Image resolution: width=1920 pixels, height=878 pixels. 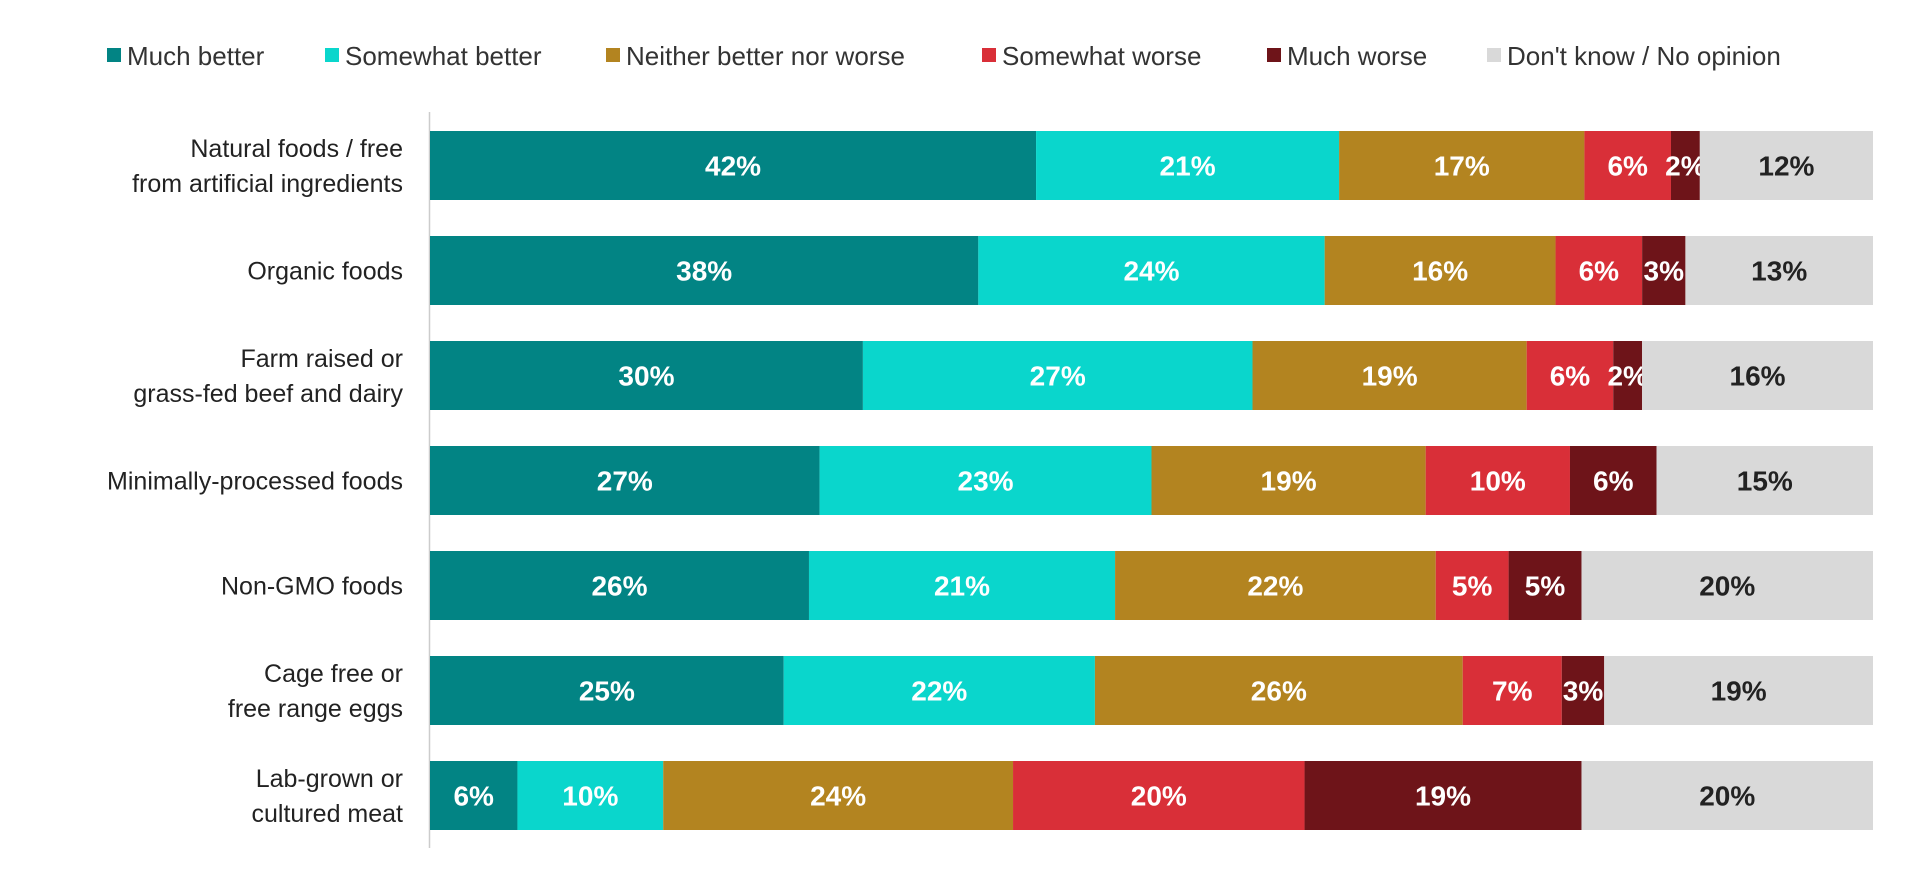 I want to click on category-label: Minimally-processed foods, so click(x=255, y=482).